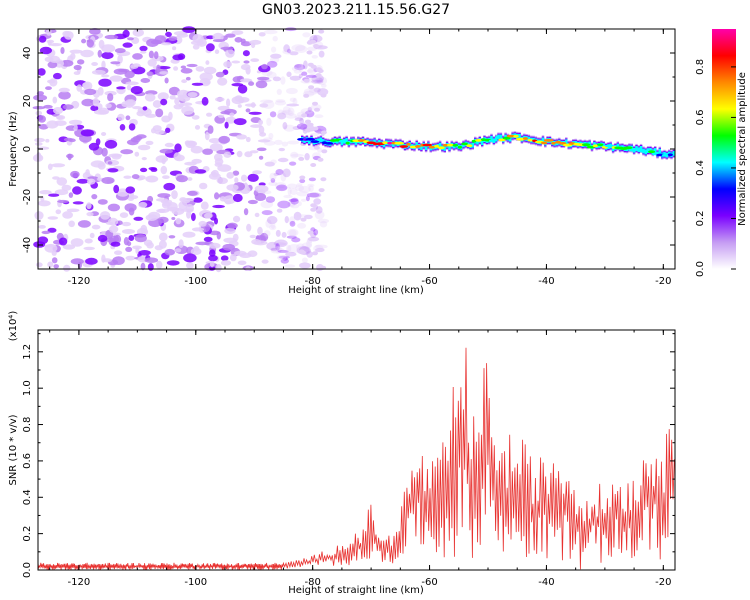 The height and width of the screenshot is (600, 750). Describe the element at coordinates (486, 145) in the screenshot. I see `spectrogram-signal-ridge` at that location.